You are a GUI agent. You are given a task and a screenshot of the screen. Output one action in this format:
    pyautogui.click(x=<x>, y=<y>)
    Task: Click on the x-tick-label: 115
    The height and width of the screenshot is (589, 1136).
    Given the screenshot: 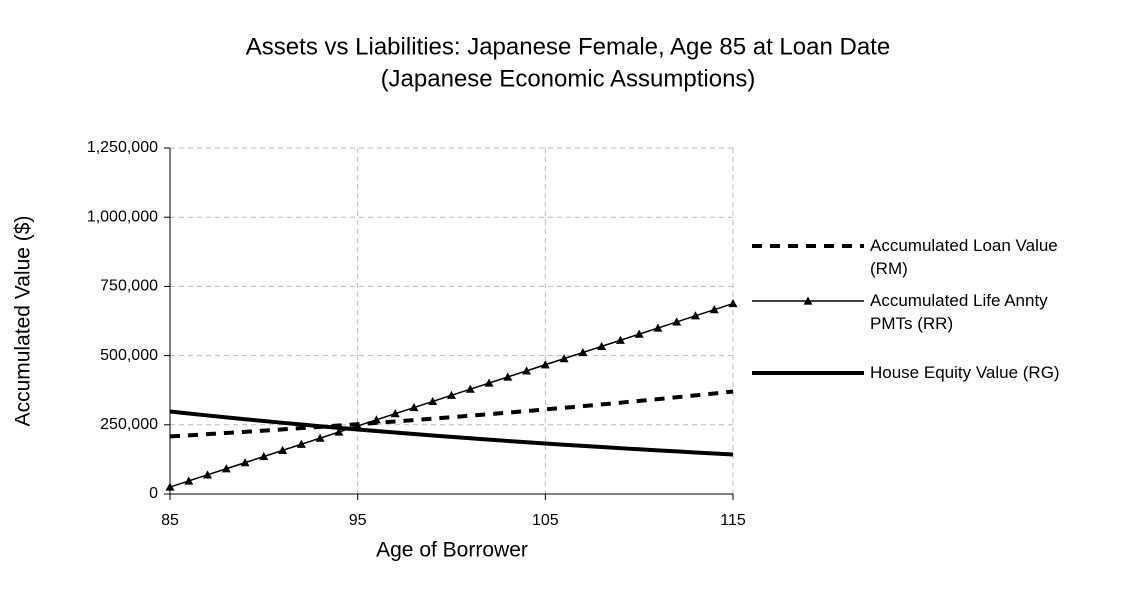 What is the action you would take?
    pyautogui.click(x=733, y=520)
    